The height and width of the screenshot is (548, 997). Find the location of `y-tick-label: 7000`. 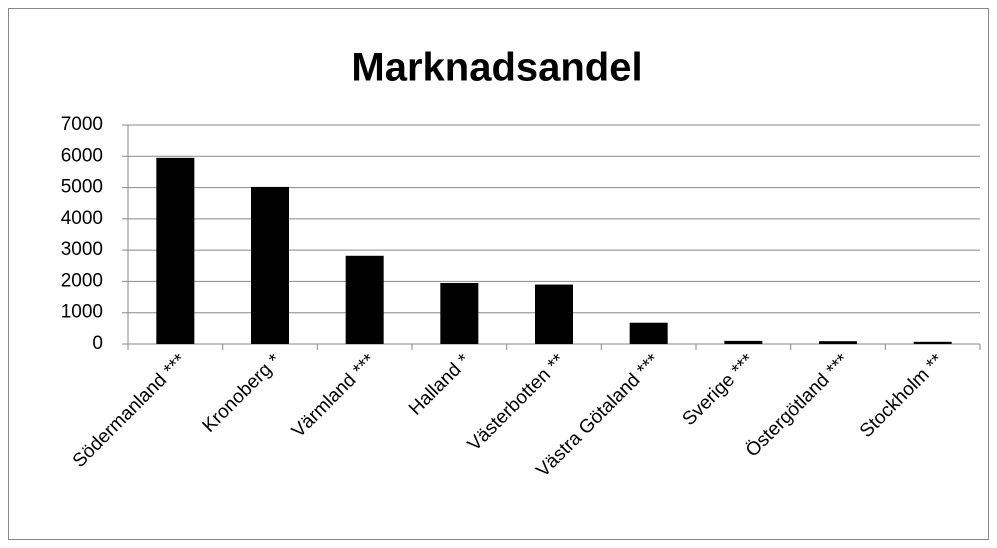

y-tick-label: 7000 is located at coordinates (82, 124).